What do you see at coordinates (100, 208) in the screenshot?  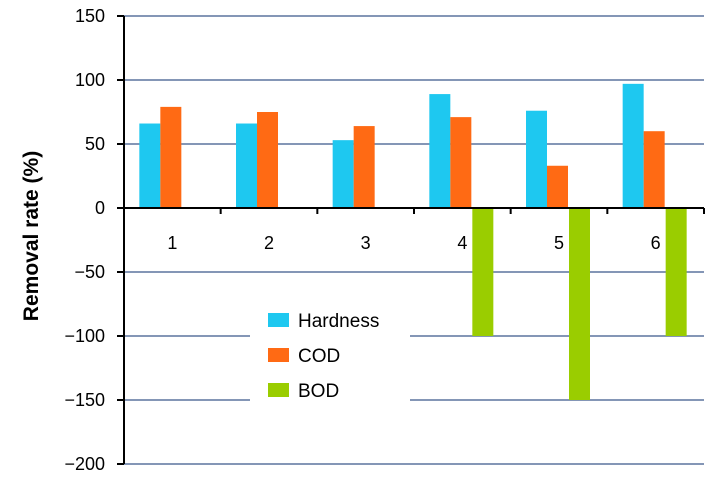 I see `y-tick-label: 0` at bounding box center [100, 208].